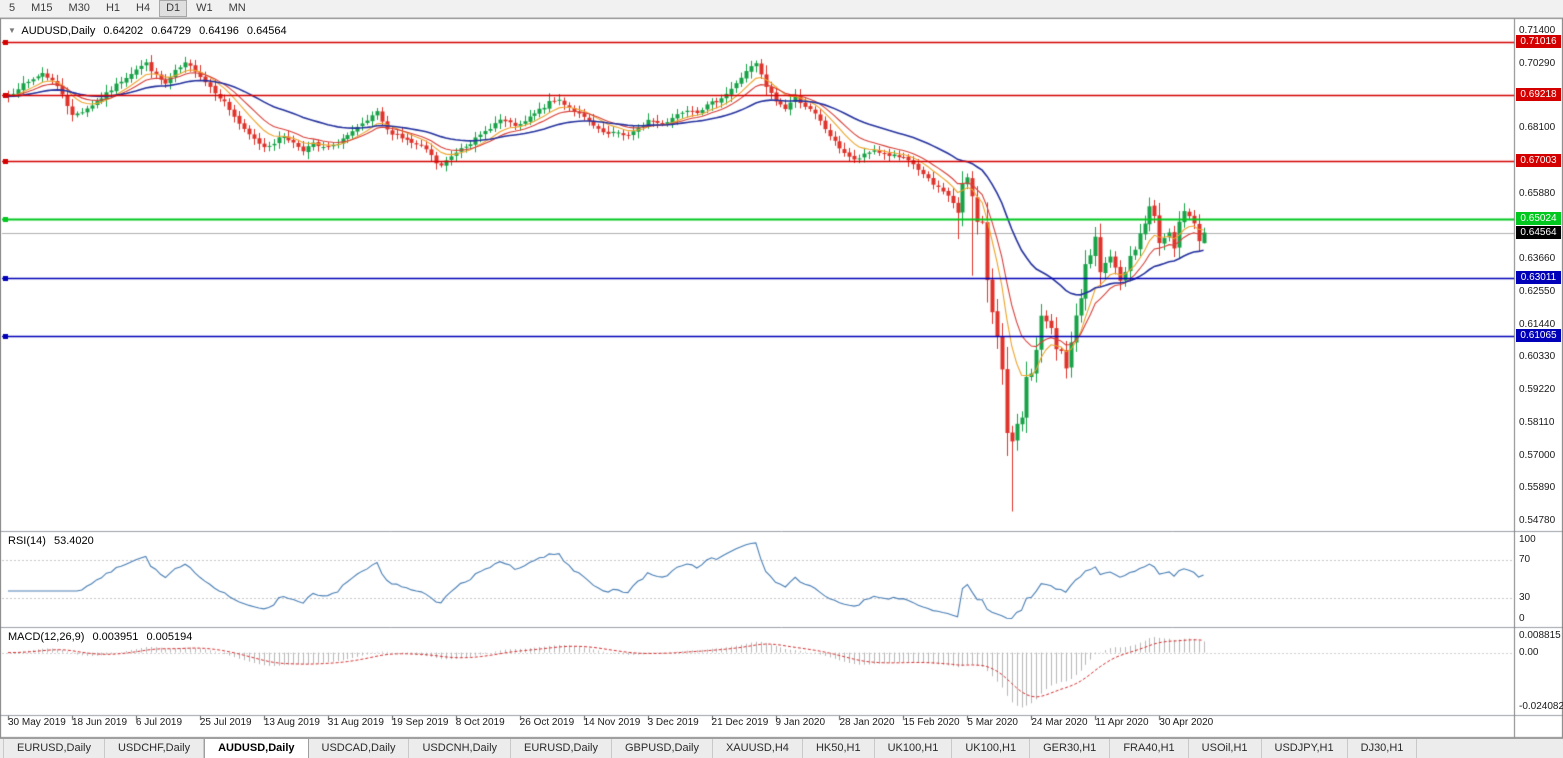 Image resolution: width=1563 pixels, height=758 pixels. I want to click on symbol-tab-usdcad-daily: USDCAD,Daily, so click(359, 748).